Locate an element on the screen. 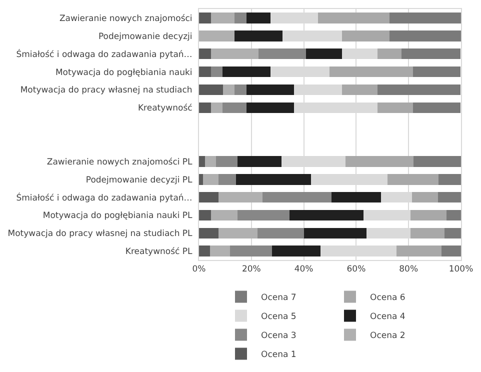 The width and height of the screenshot is (481, 372). legend-label: Ocena 6 is located at coordinates (388, 298).